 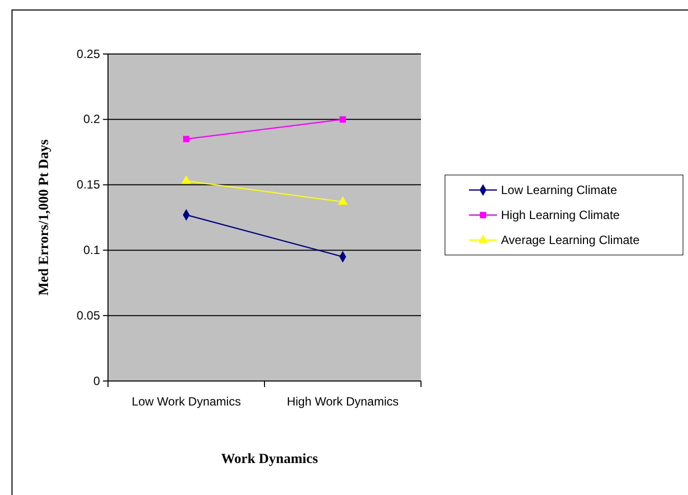 What do you see at coordinates (570, 240) in the screenshot?
I see `legend-label: Average Learning Climate` at bounding box center [570, 240].